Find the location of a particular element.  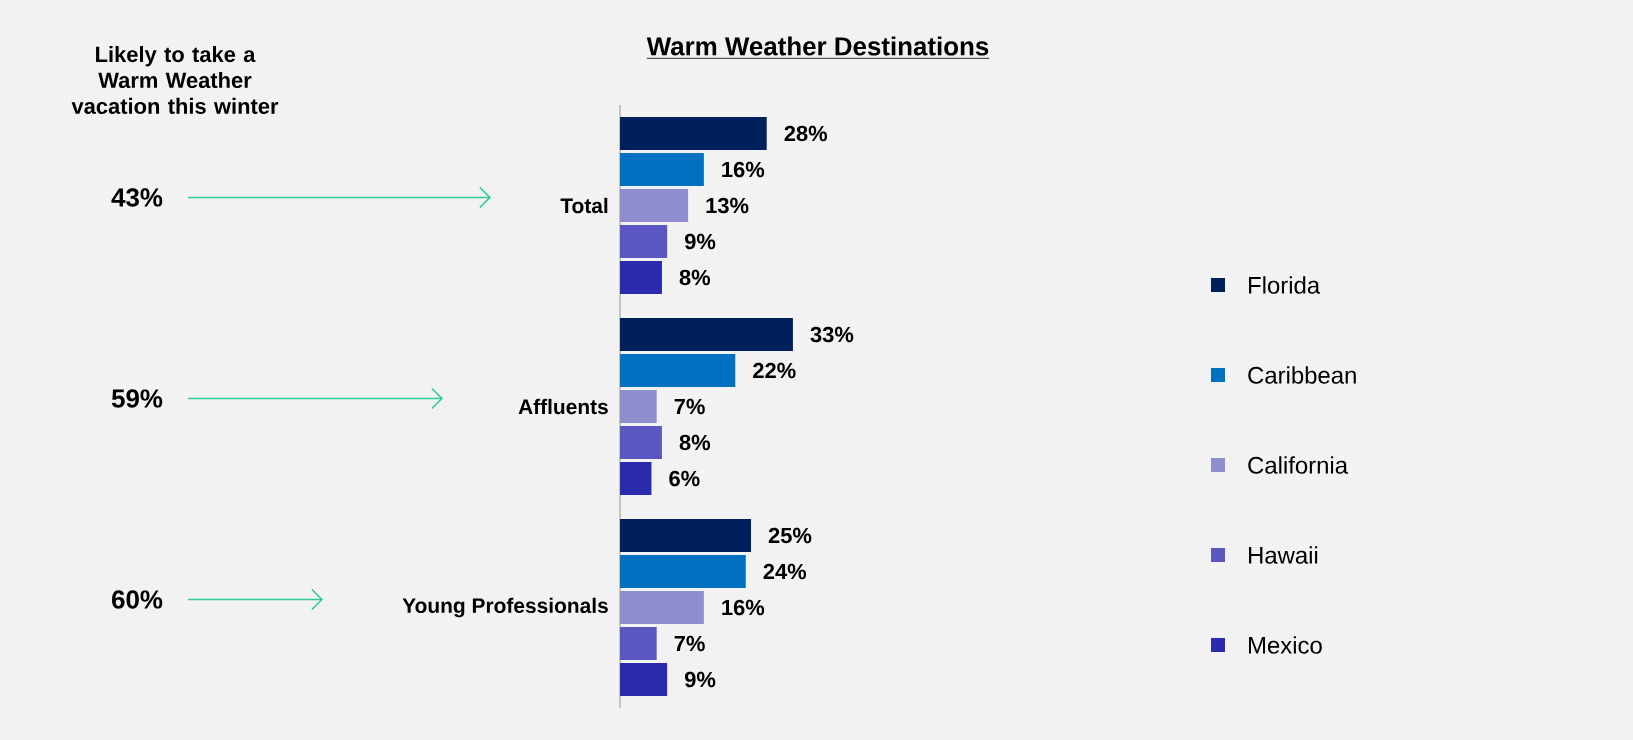

data-label: 25% is located at coordinates (790, 535).